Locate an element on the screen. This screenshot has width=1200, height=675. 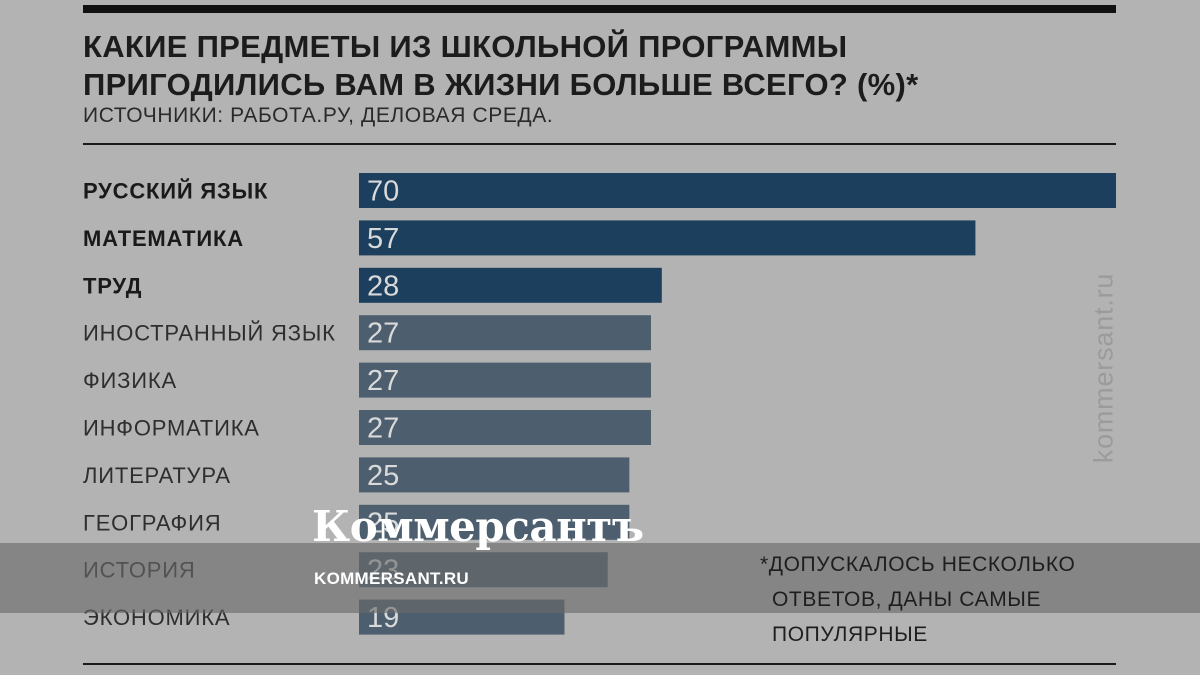
top-rule is located at coordinates (599, 9).